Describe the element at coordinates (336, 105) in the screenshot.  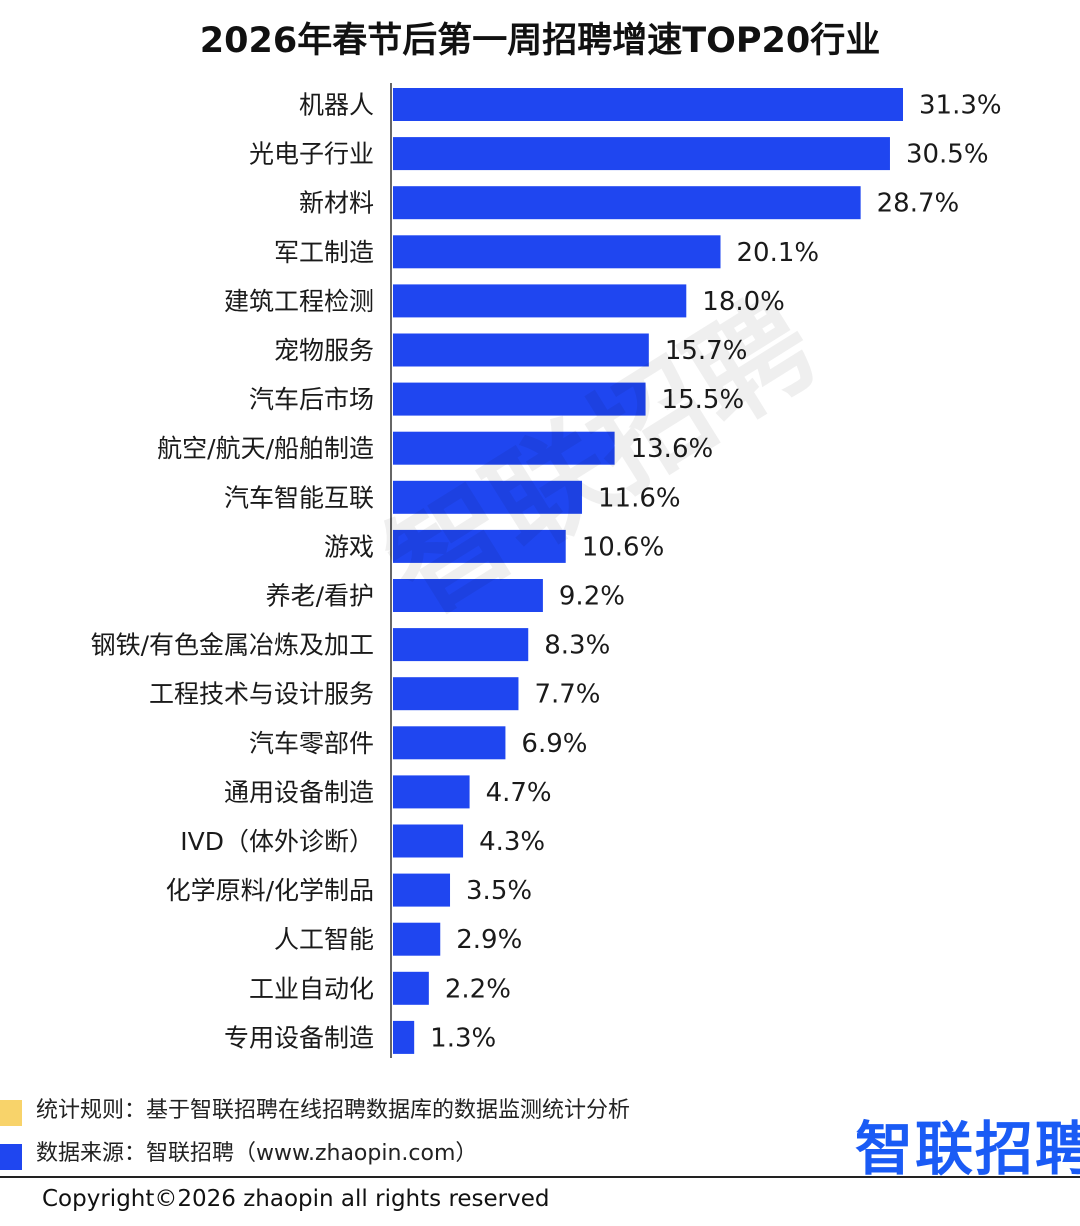
I see `category-label-0: 机器人` at that location.